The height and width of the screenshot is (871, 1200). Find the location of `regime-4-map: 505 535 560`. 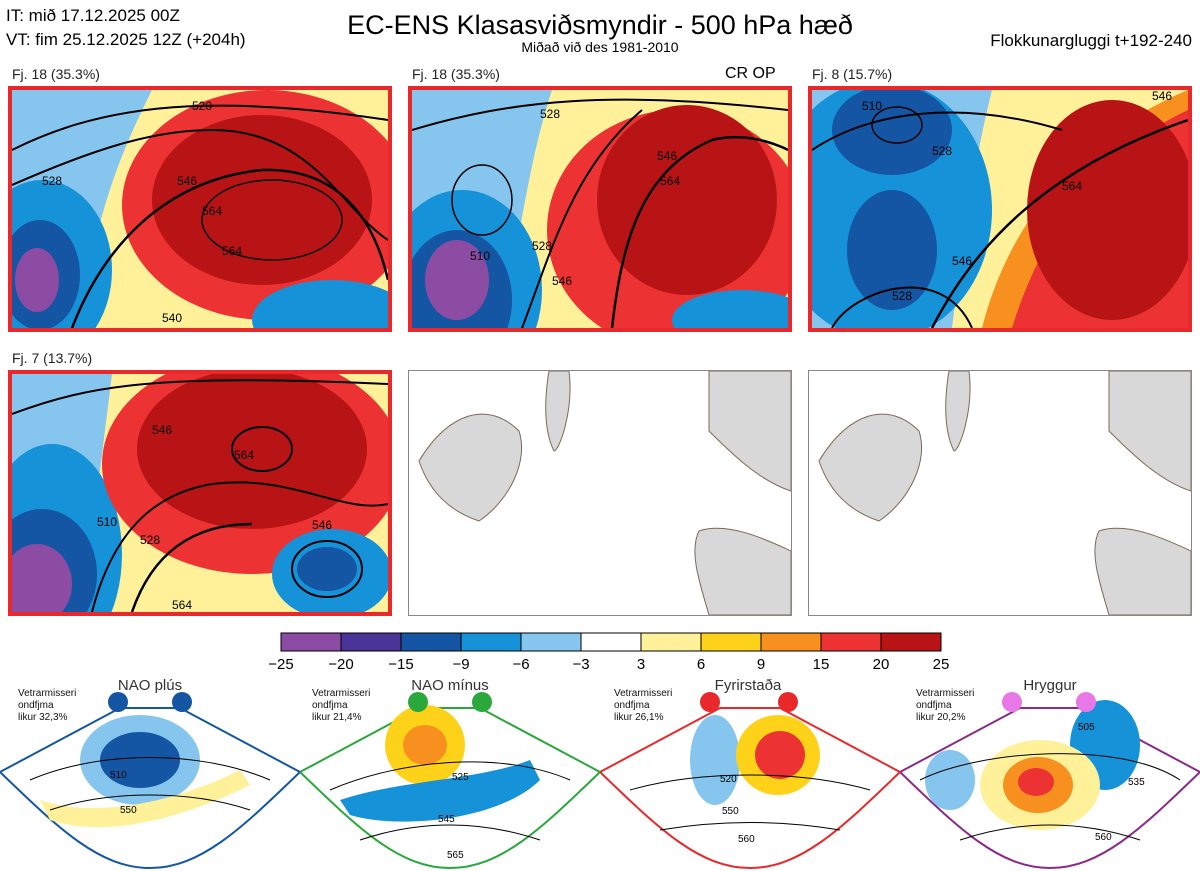

regime-4-map: 505 535 560 is located at coordinates (1050, 781).